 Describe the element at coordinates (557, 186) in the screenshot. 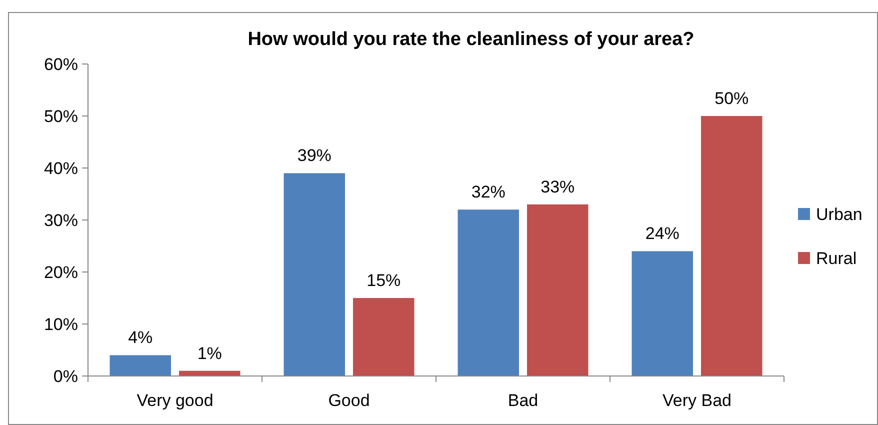

I see `data-label: 33%` at that location.